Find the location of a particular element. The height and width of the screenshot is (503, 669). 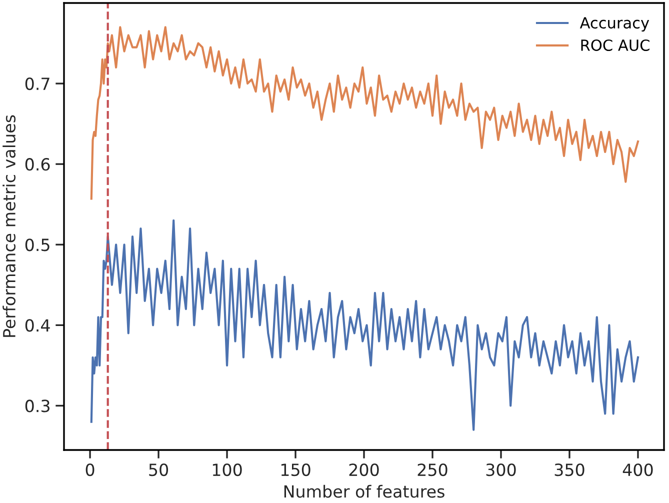

x-tick-label: 400 is located at coordinates (637, 469).